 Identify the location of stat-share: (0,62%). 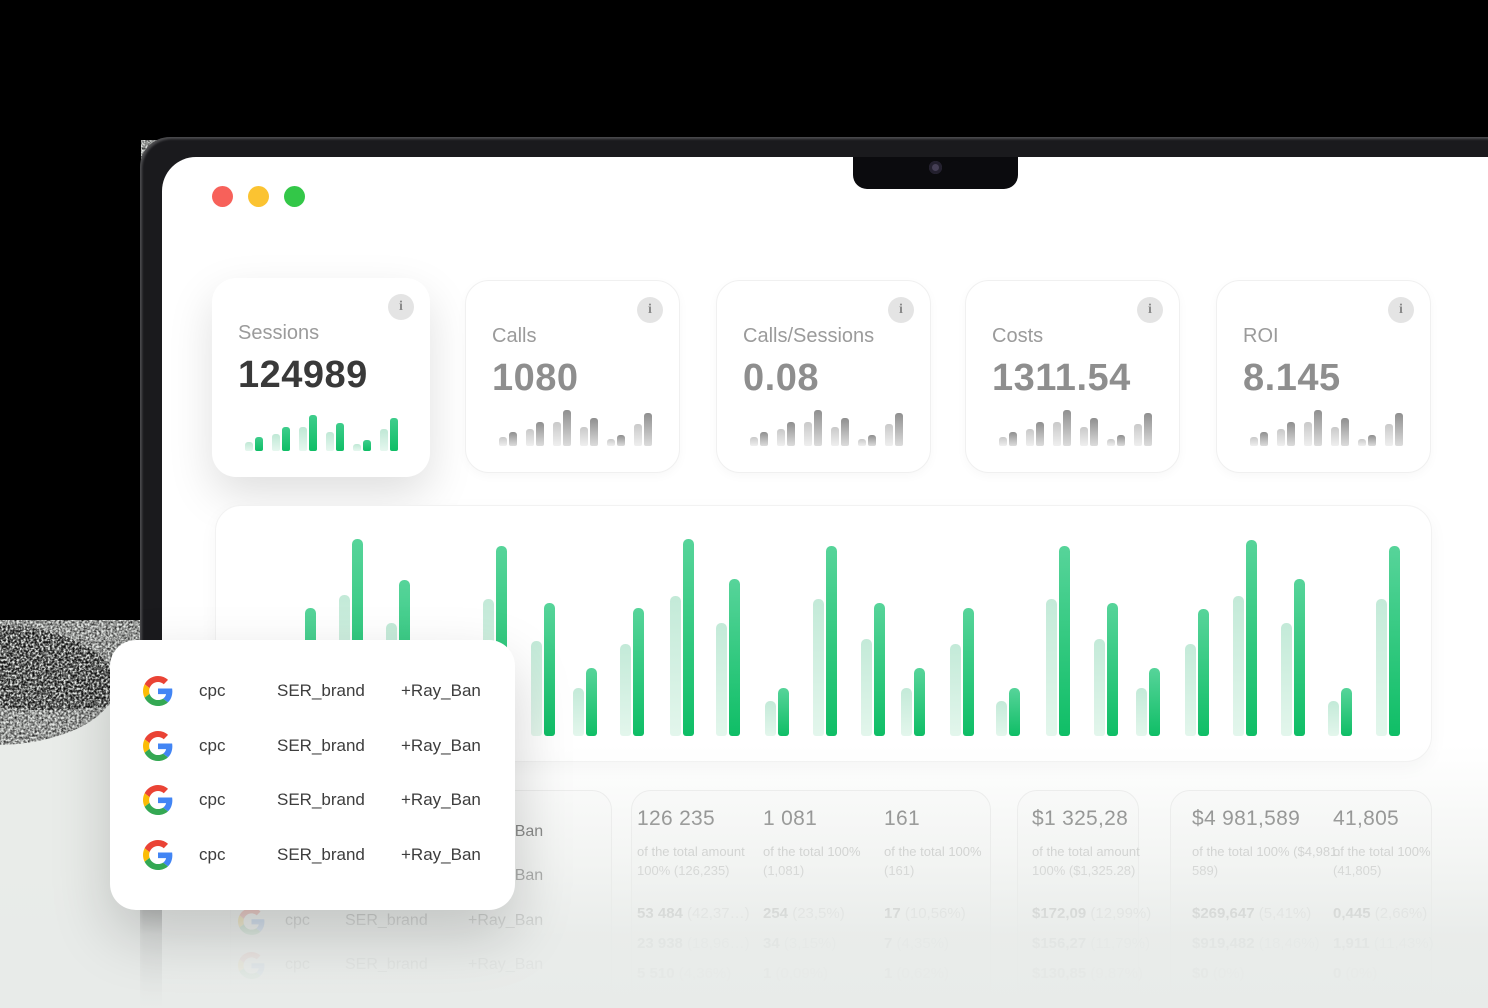
(923, 973).